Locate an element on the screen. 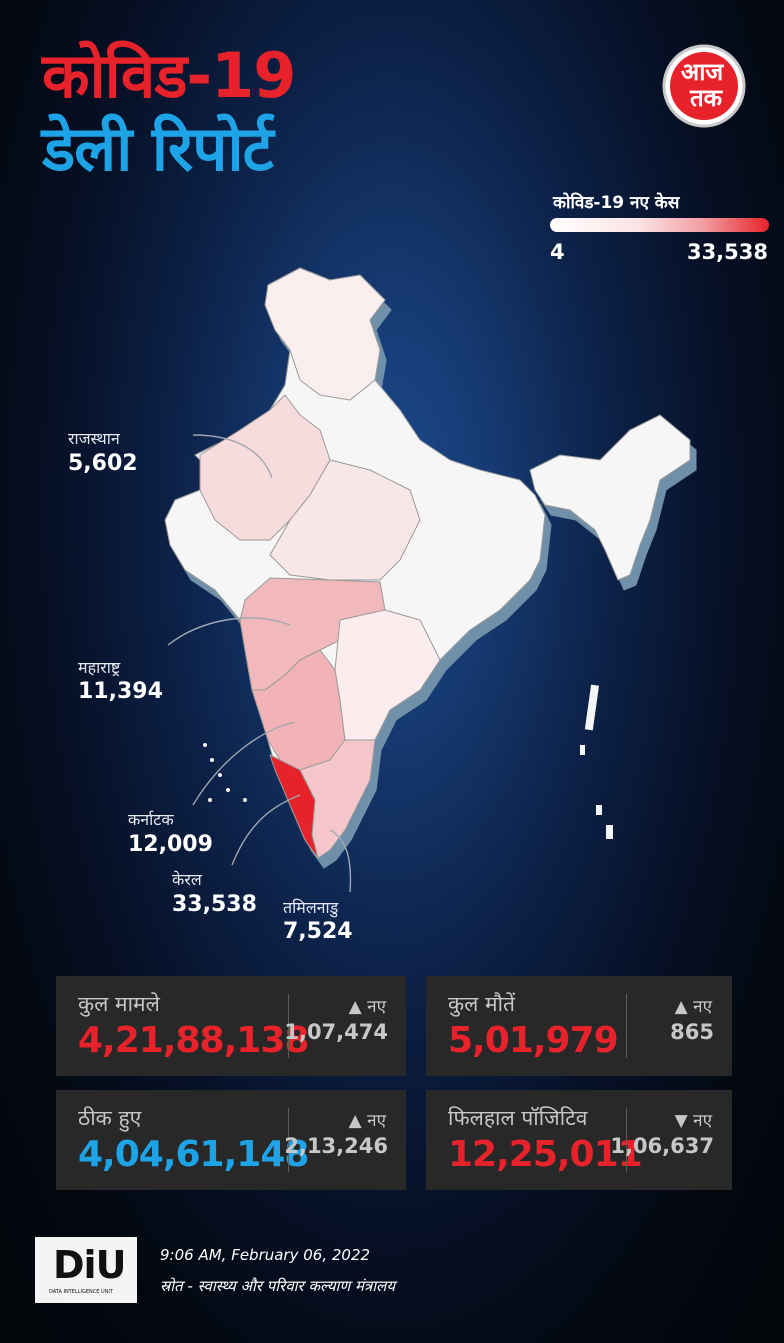 Image resolution: width=784 pixels, height=1343 pixels. diu-logo: DiU DATA INTELLIGENCE UNIT is located at coordinates (86, 1270).